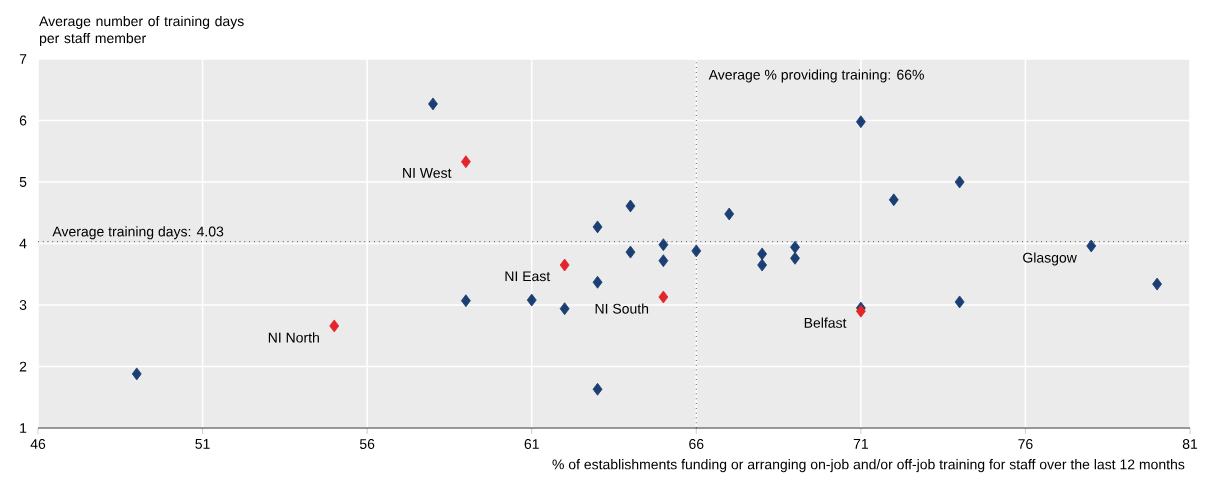 The width and height of the screenshot is (1205, 488). What do you see at coordinates (1025, 444) in the screenshot?
I see `x-tick-label: 76` at bounding box center [1025, 444].